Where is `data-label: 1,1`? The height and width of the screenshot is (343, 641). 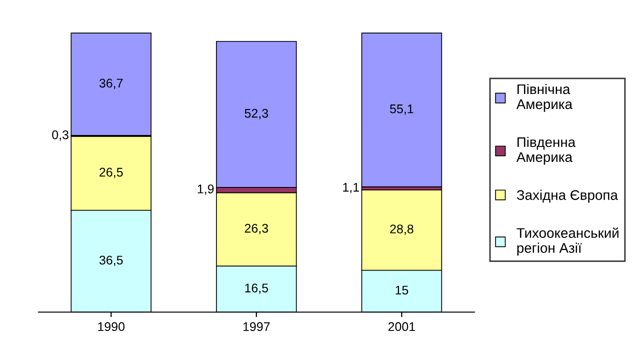
data-label: 1,1 is located at coordinates (351, 188).